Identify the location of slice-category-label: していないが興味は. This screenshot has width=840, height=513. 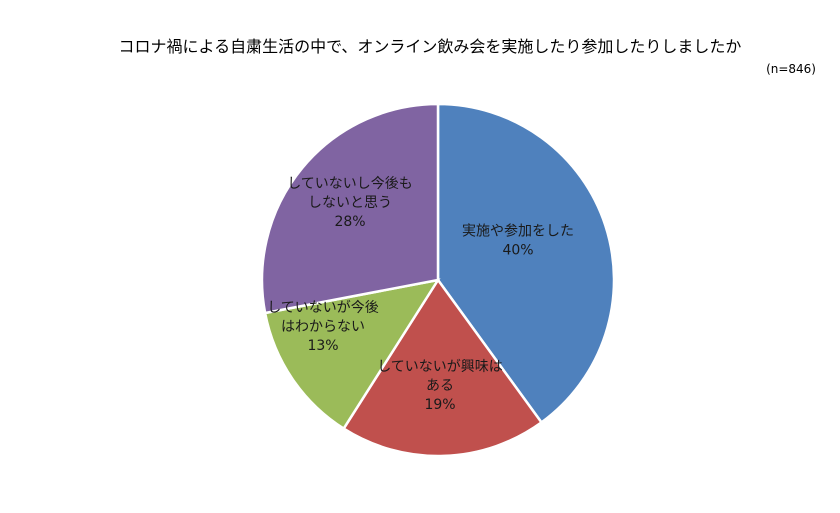
(440, 367).